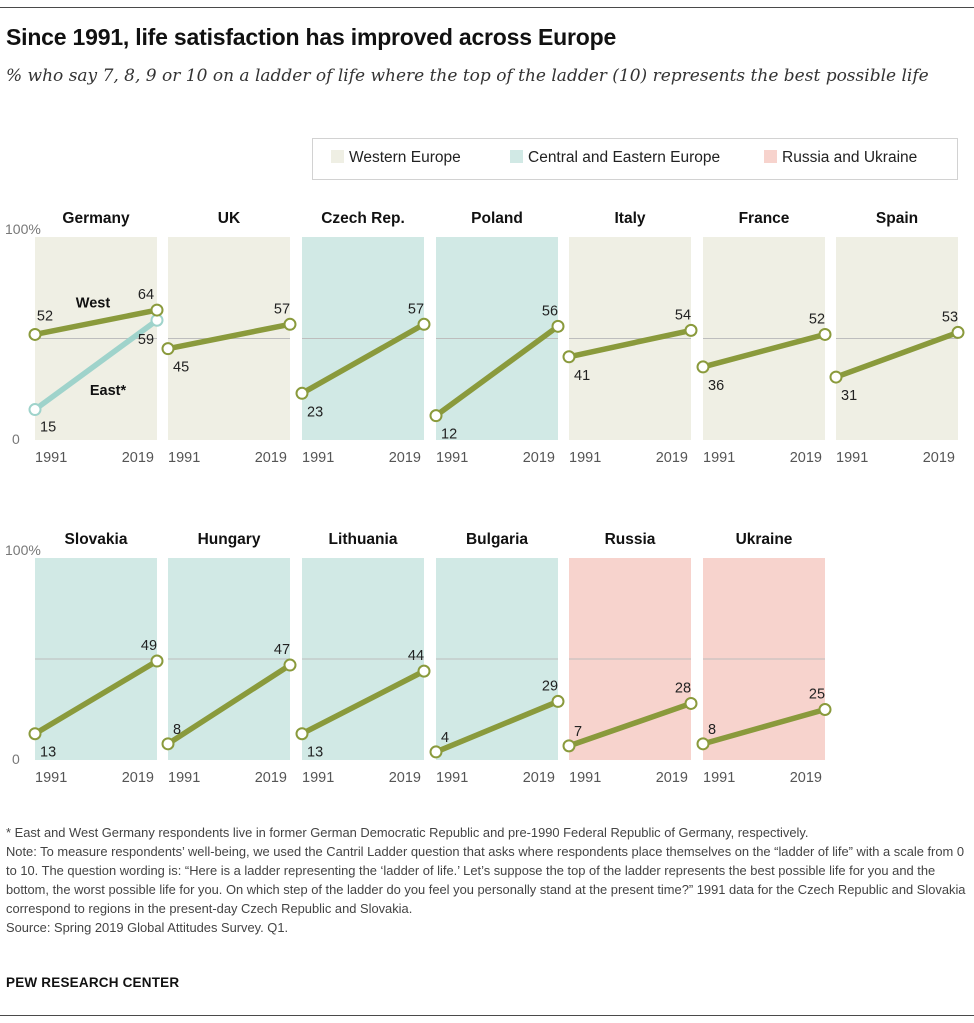  I want to click on point-1991-russia, so click(569, 746).